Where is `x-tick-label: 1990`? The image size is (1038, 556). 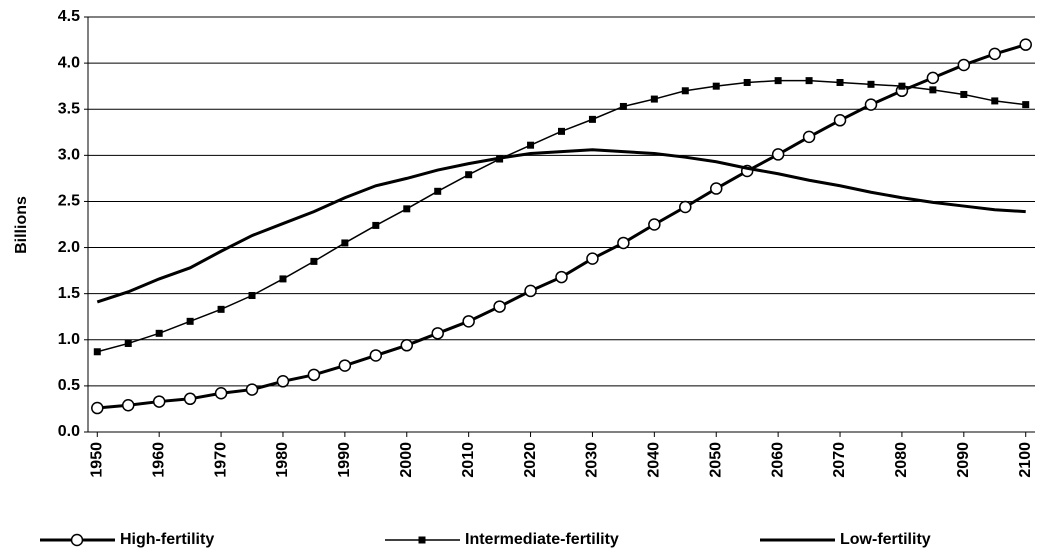
x-tick-label: 1990 is located at coordinates (344, 460).